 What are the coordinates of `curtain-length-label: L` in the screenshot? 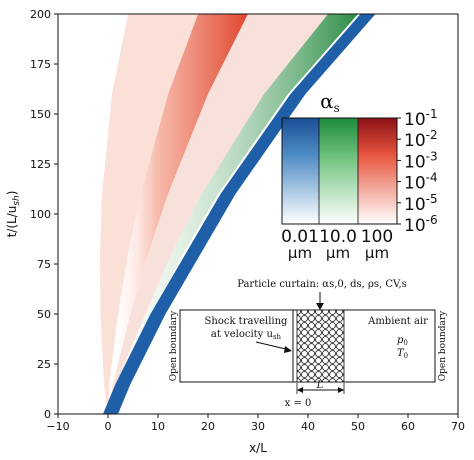 It's located at (320, 385).